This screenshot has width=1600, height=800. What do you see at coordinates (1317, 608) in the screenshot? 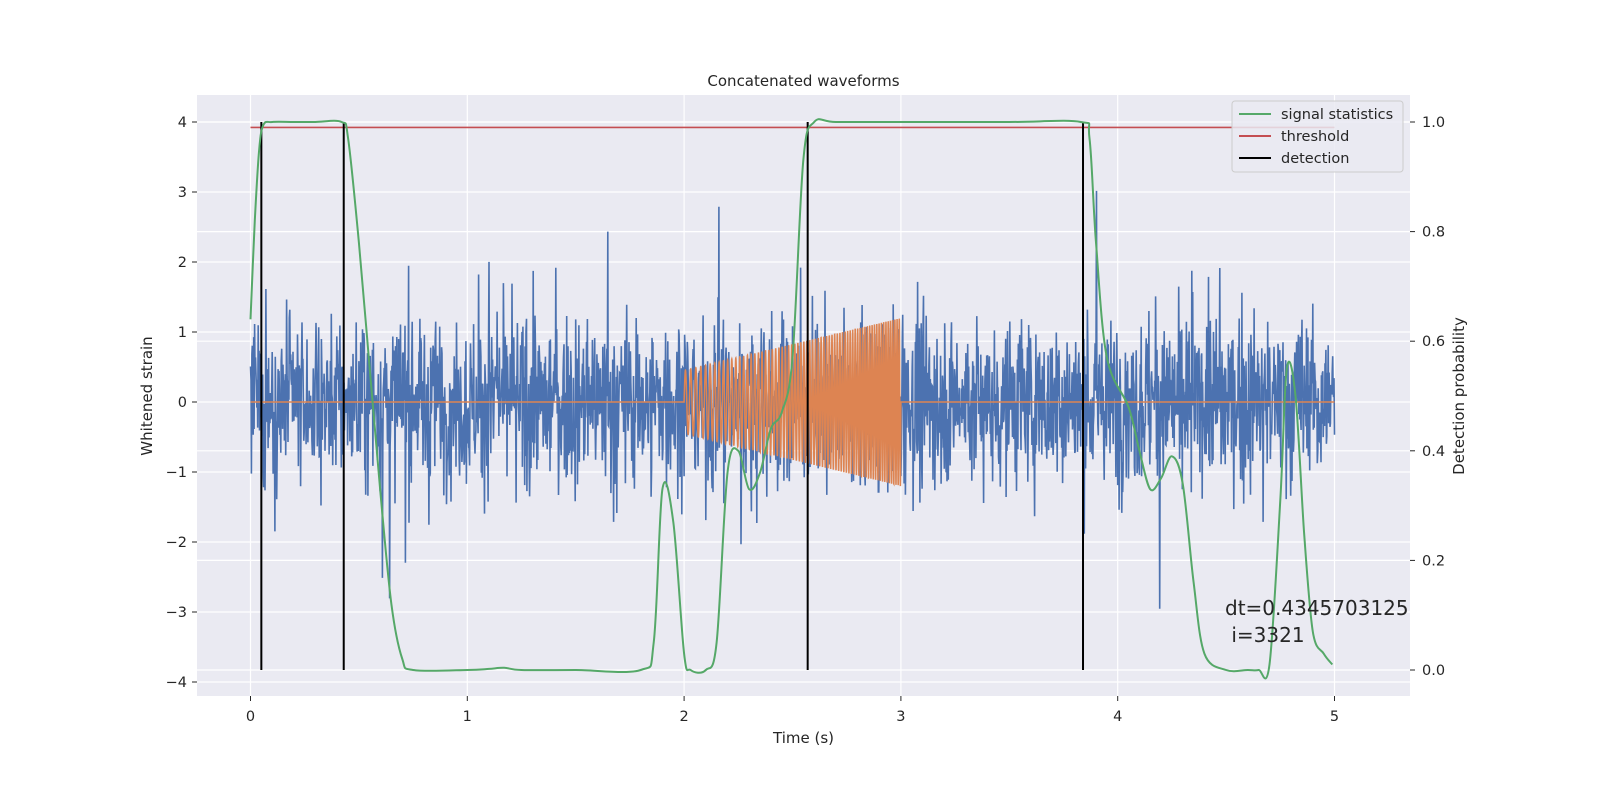
I see `dt-annotation: dt=0.4345703125` at bounding box center [1317, 608].